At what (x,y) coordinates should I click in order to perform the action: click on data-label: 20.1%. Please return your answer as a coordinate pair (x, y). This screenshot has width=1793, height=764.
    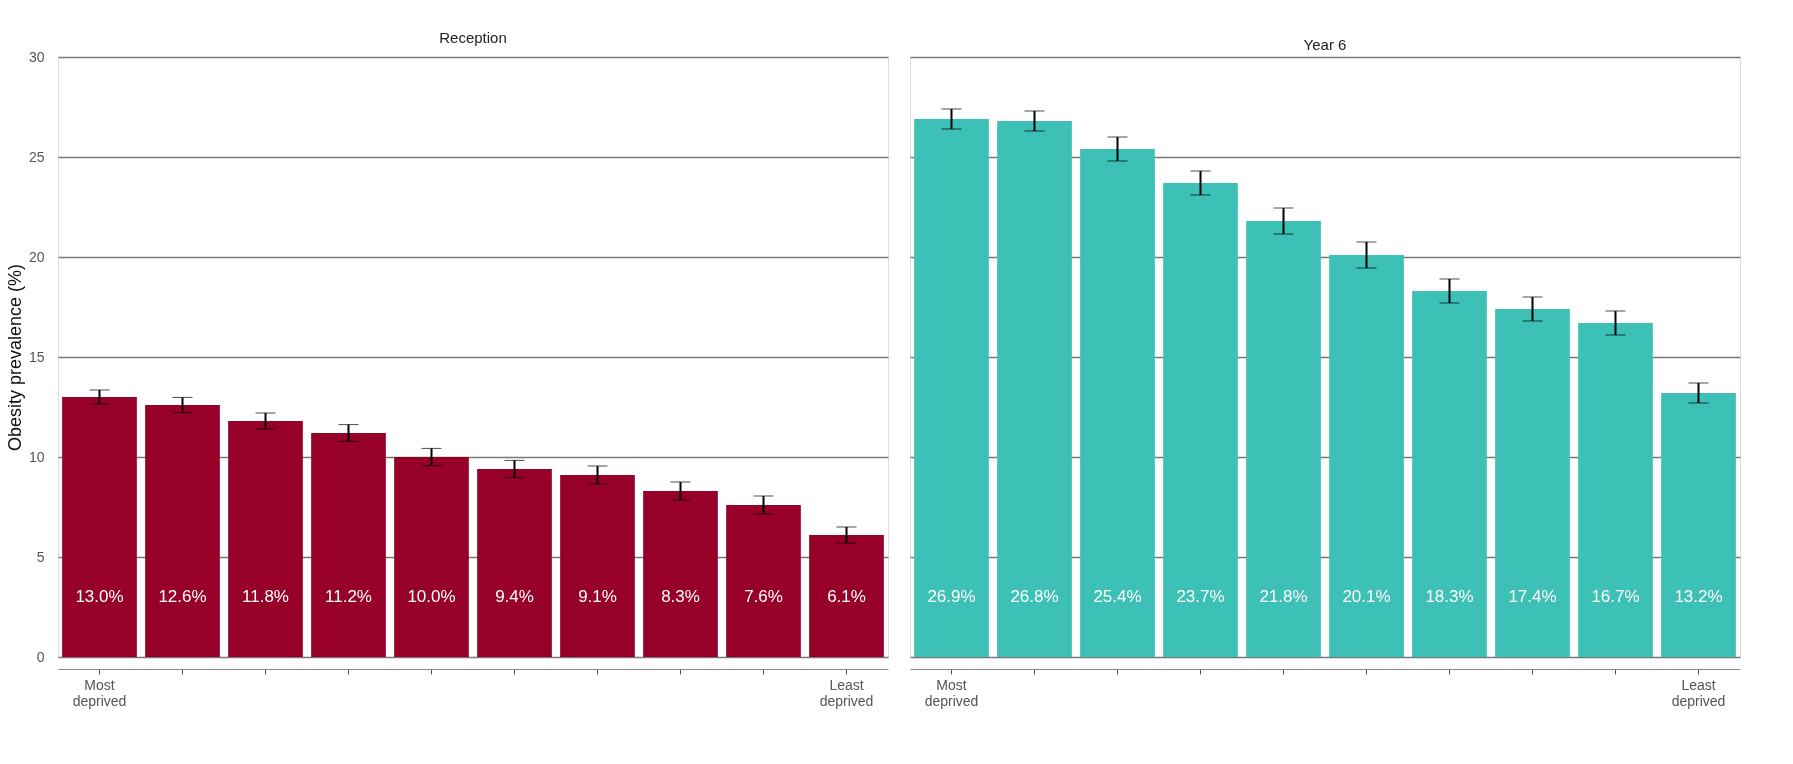
    Looking at the image, I should click on (1366, 596).